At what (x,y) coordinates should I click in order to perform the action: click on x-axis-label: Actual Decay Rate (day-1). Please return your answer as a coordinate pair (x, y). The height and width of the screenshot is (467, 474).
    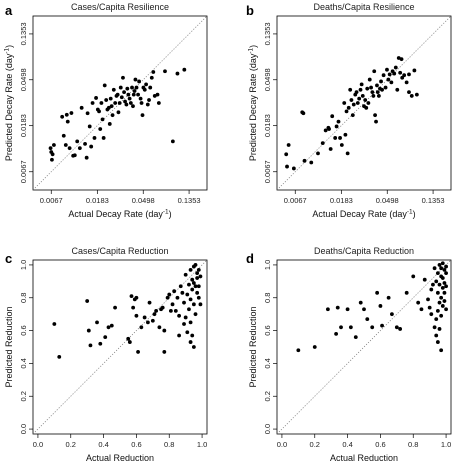
    Looking at the image, I should click on (119, 214).